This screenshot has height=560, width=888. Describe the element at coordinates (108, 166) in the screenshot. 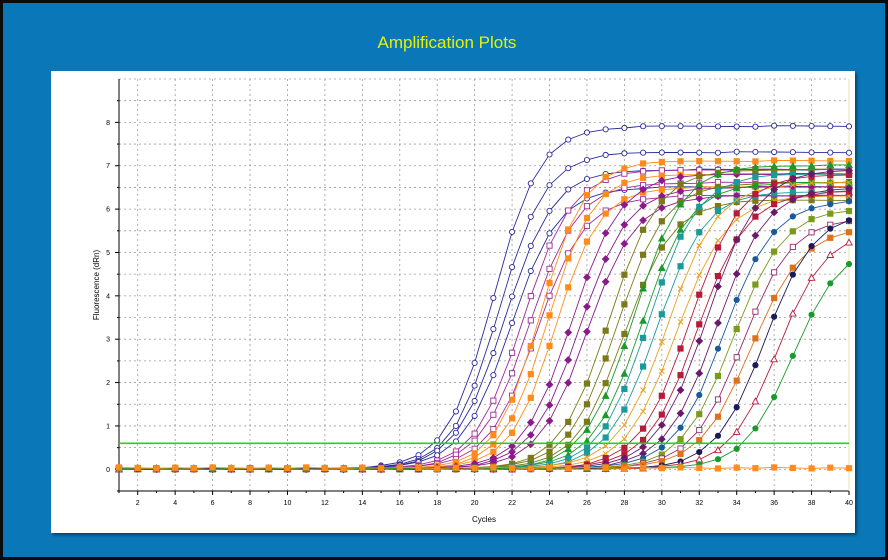

I see `y-tick-label: 7` at that location.